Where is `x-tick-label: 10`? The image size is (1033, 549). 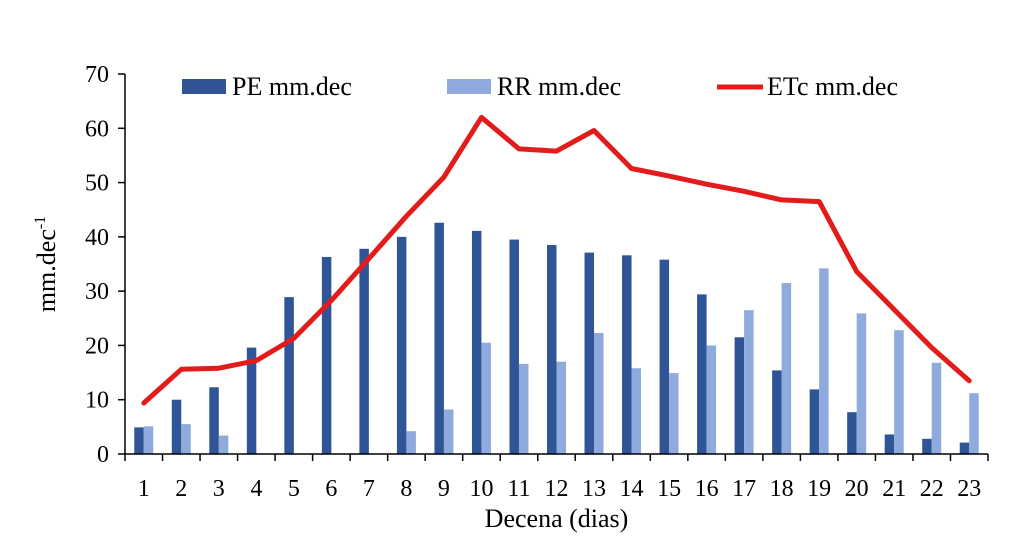 x-tick-label: 10 is located at coordinates (481, 489).